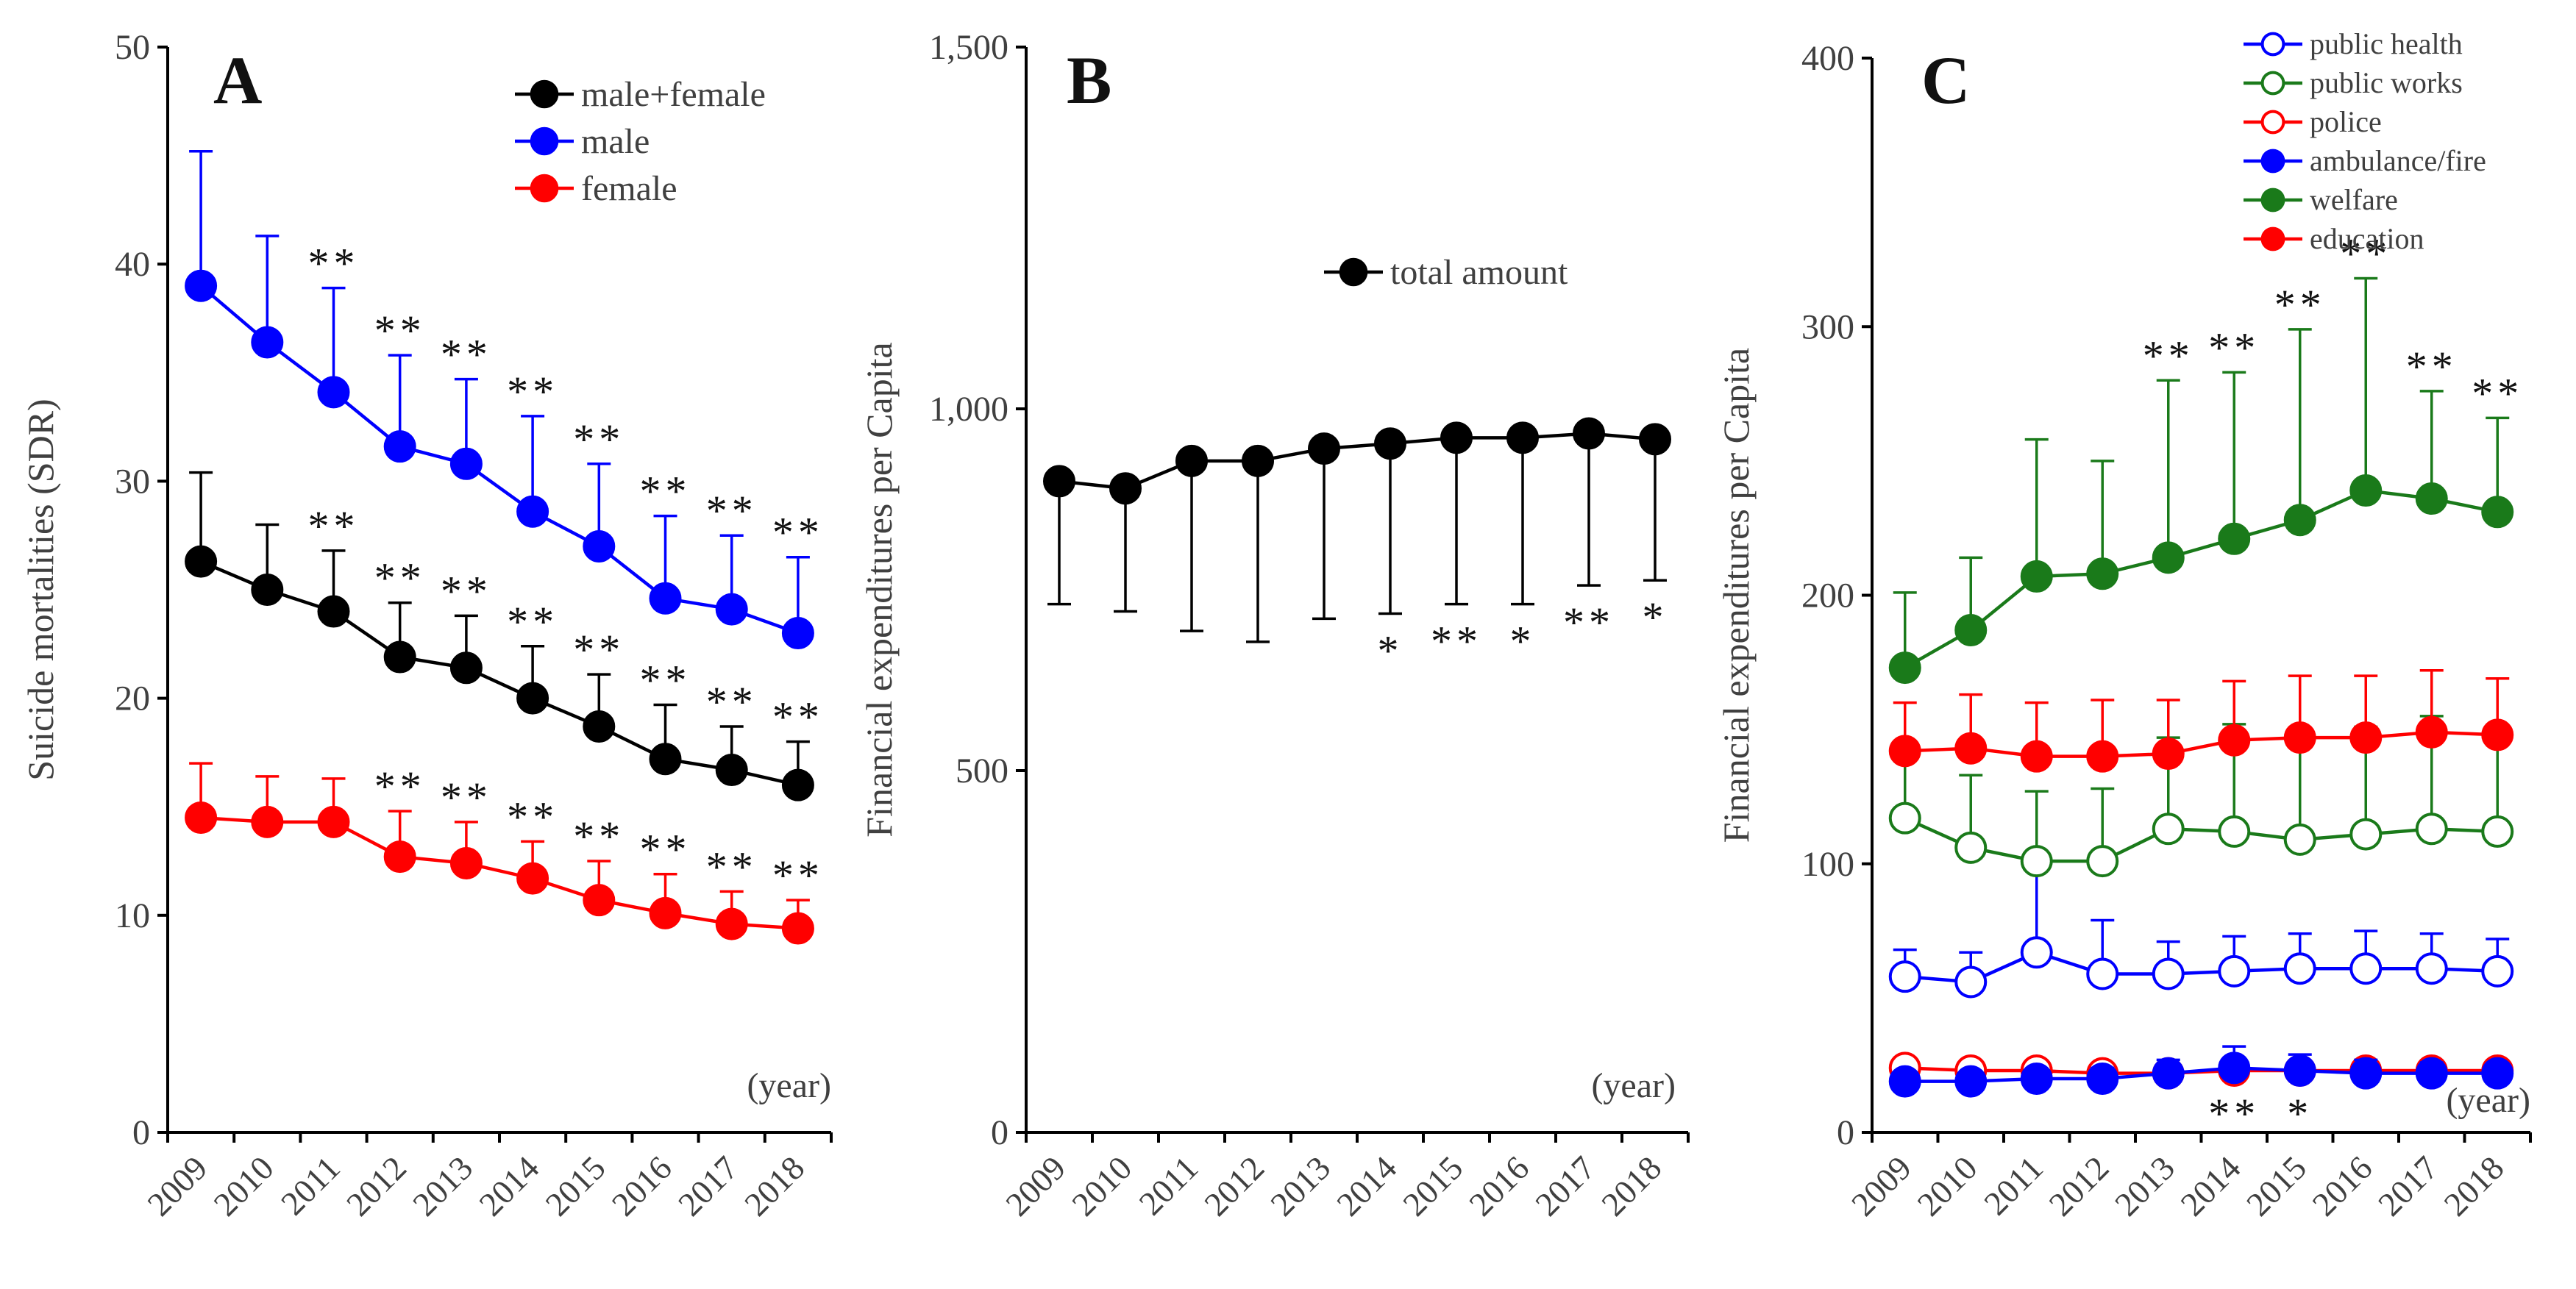 The width and height of the screenshot is (2576, 1289). Describe the element at coordinates (1479, 272) in the screenshot. I see `legend-label: total amount` at that location.